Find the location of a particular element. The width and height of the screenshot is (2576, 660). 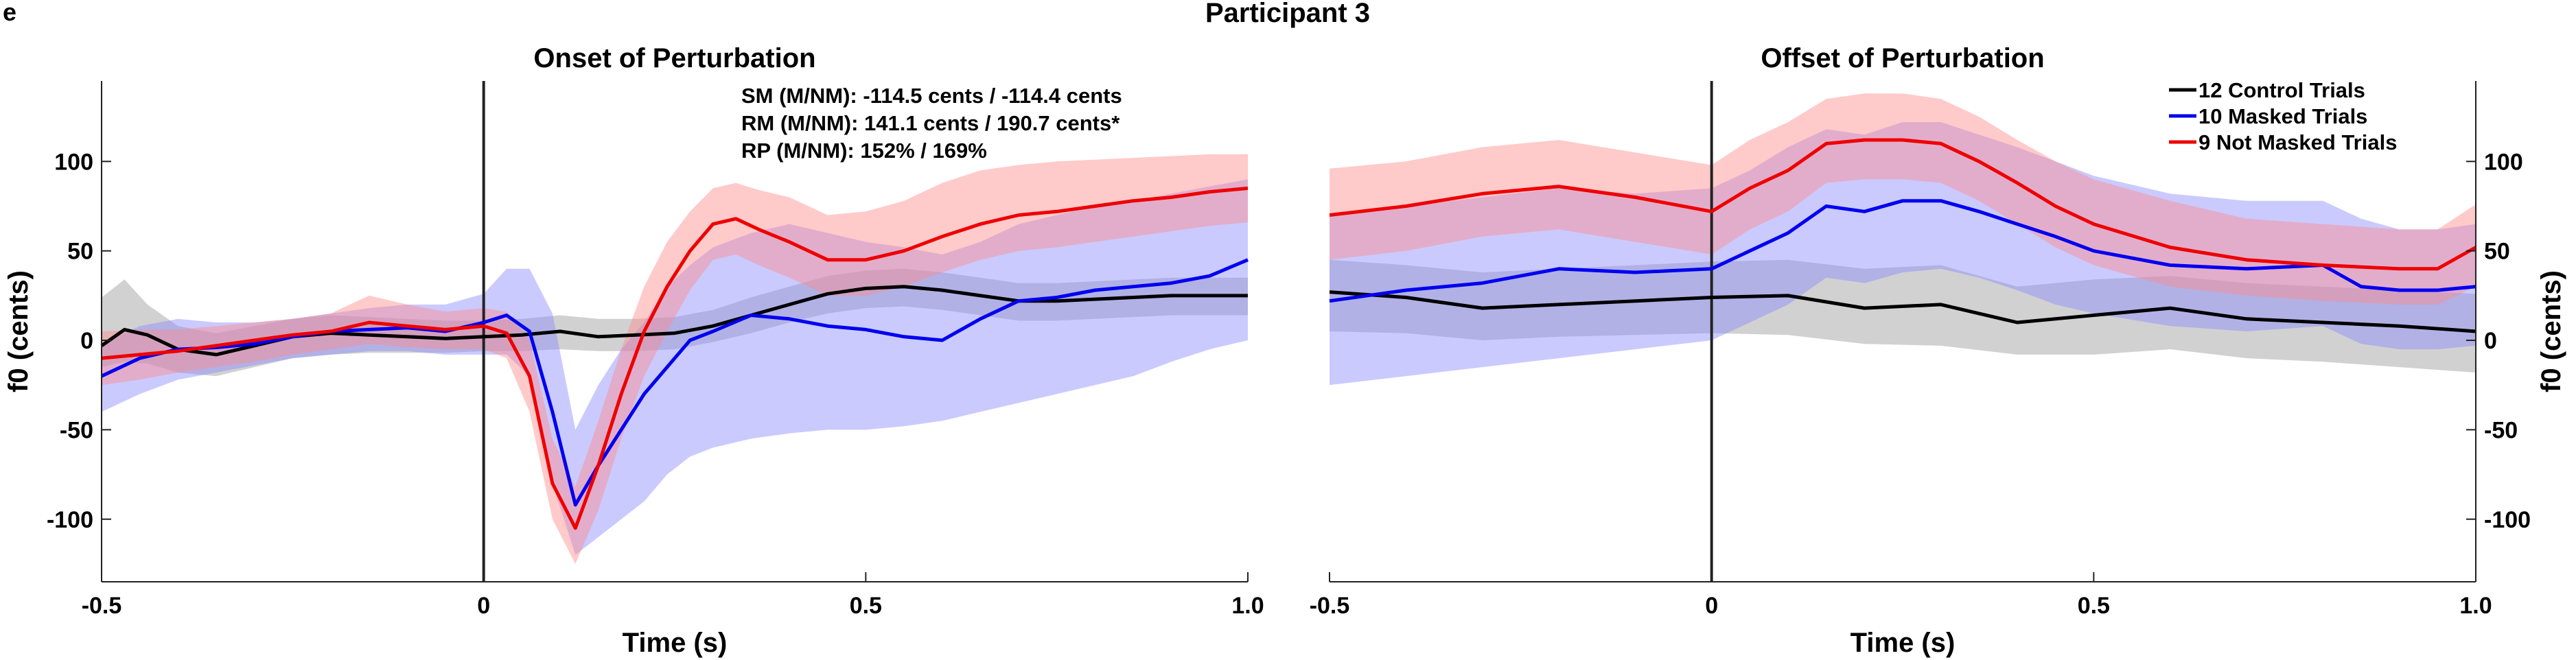

legend-masked-label: 10 Masked Trials is located at coordinates (2282, 116).